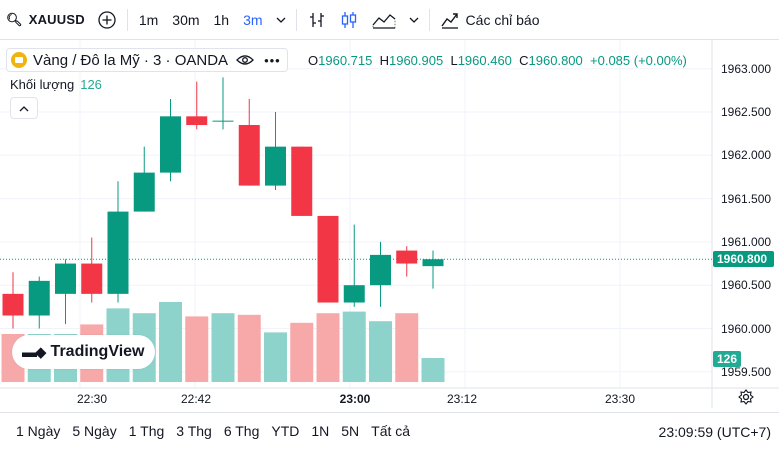 The image size is (779, 449). I want to click on candles-icon, so click(348, 19).